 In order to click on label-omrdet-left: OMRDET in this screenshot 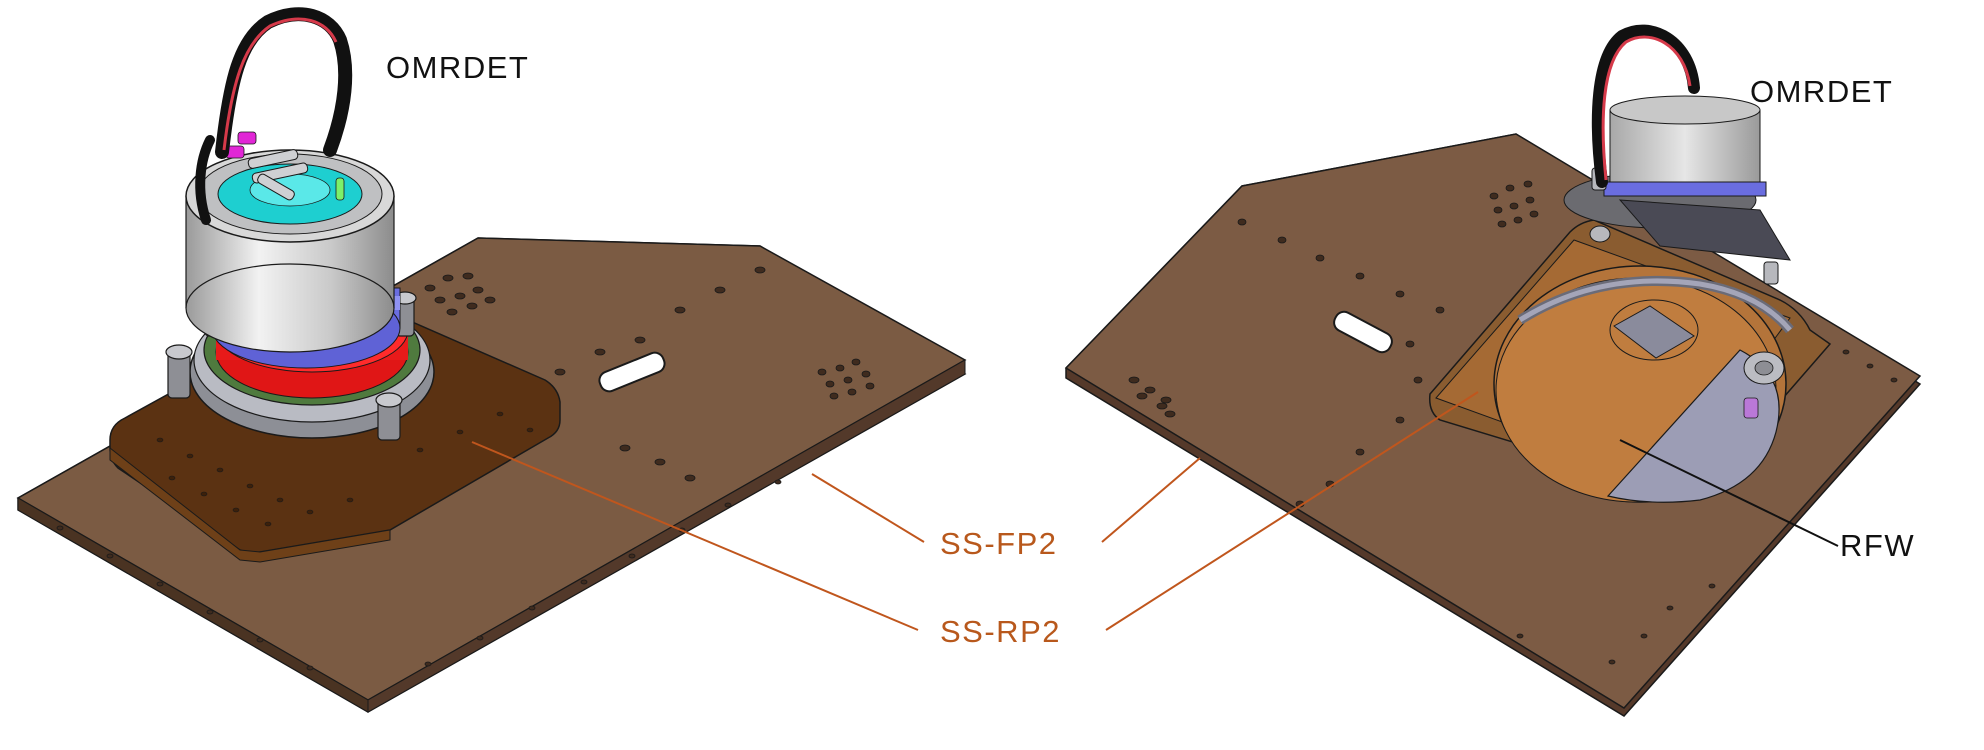, I will do `click(457, 67)`.